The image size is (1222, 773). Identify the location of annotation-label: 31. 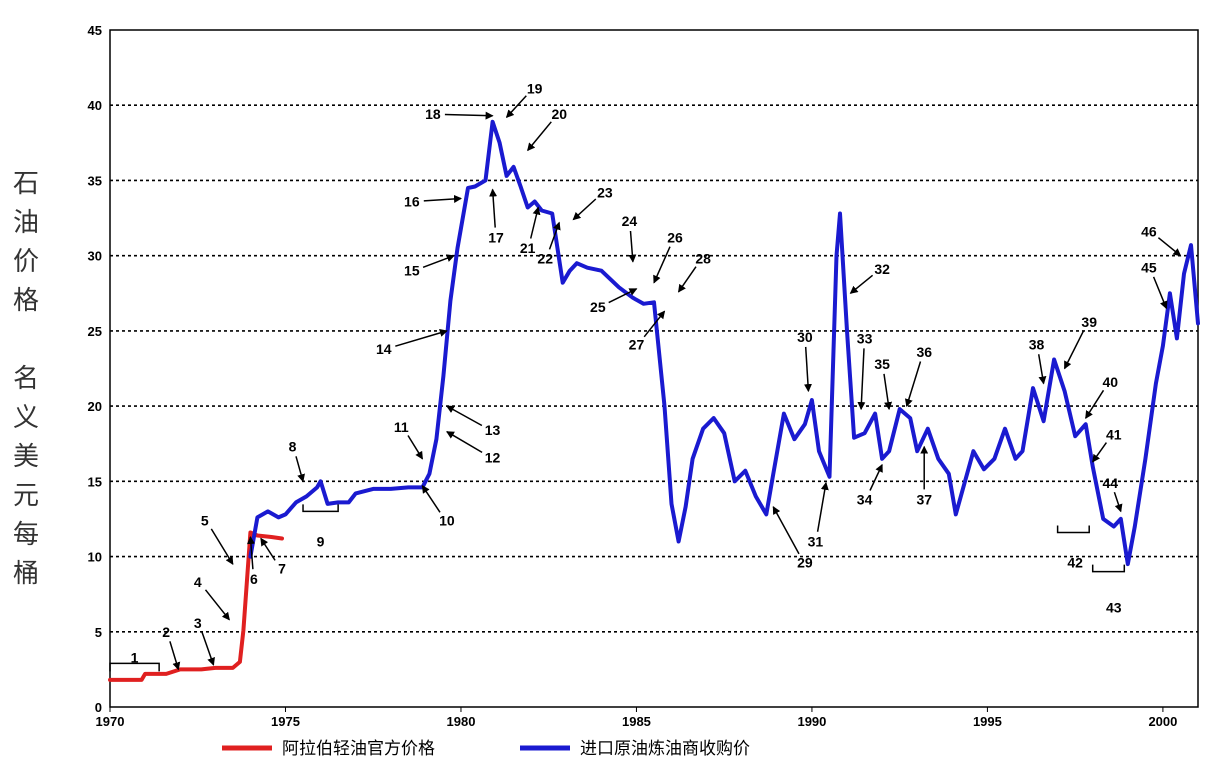
(816, 542).